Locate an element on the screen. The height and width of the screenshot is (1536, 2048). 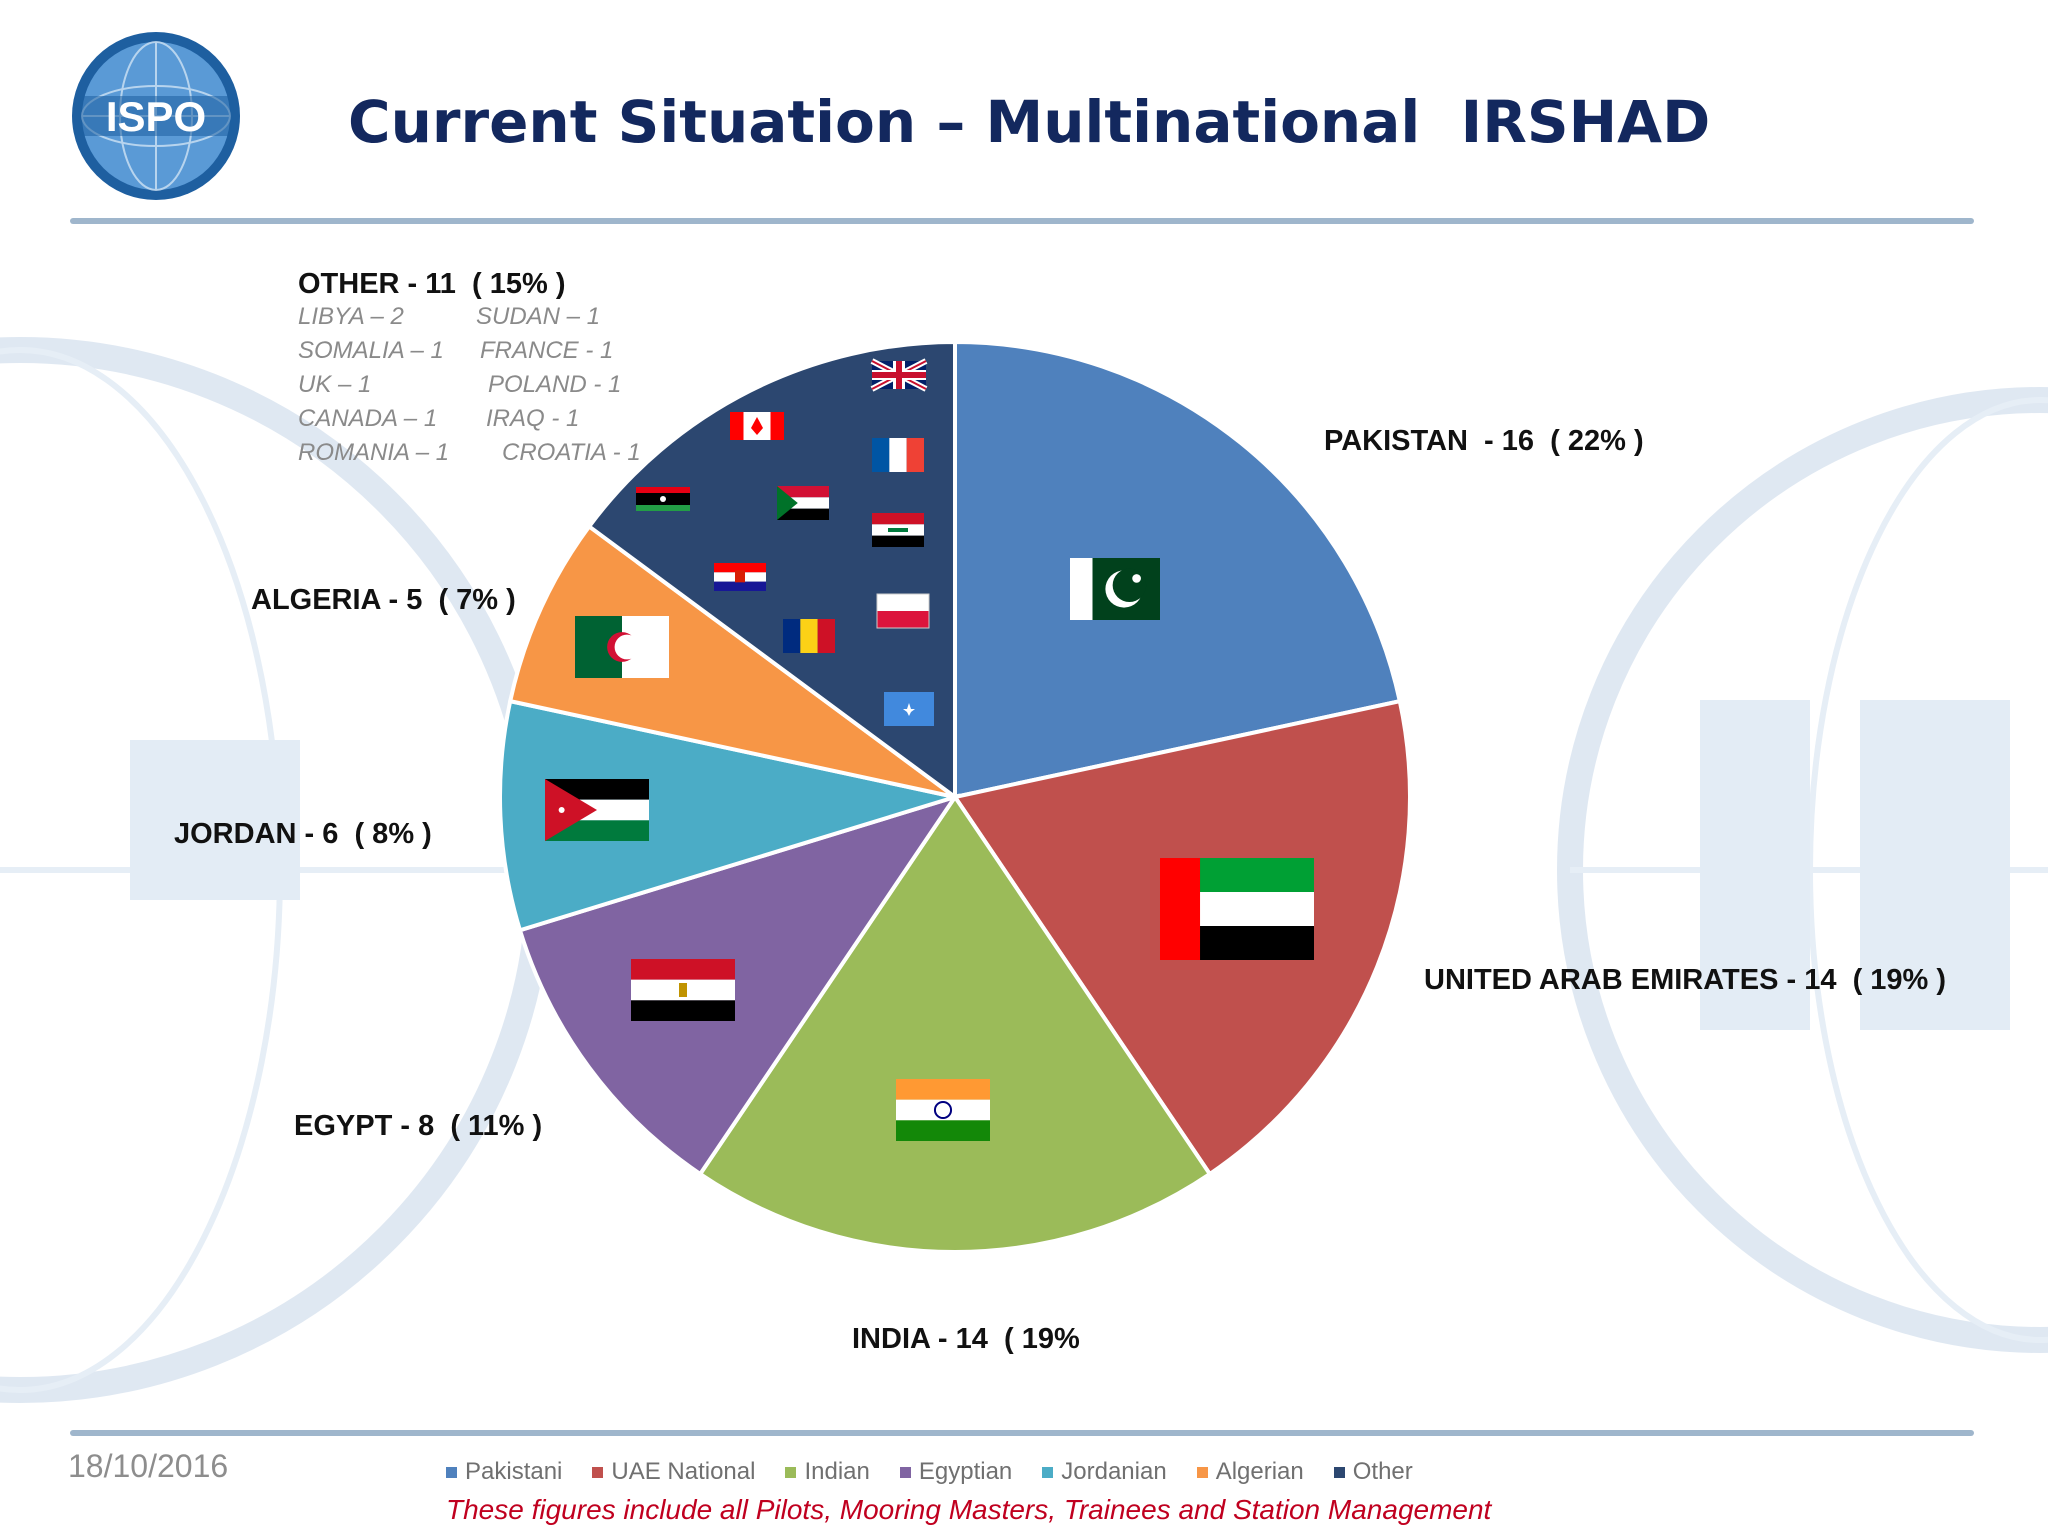
ispo-logo: ISPO is located at coordinates (156, 116).